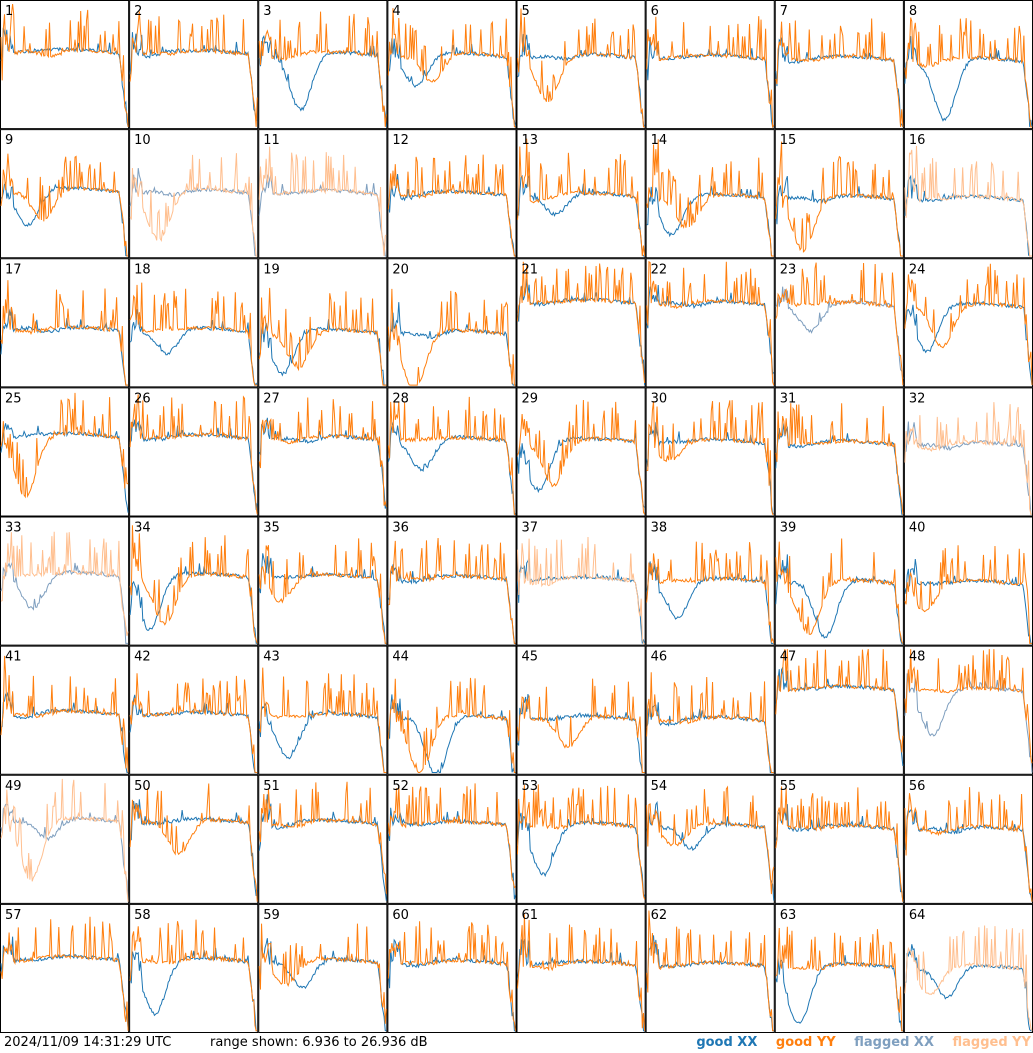  What do you see at coordinates (64, 714) in the screenshot?
I see `panel-41-yy-line` at bounding box center [64, 714].